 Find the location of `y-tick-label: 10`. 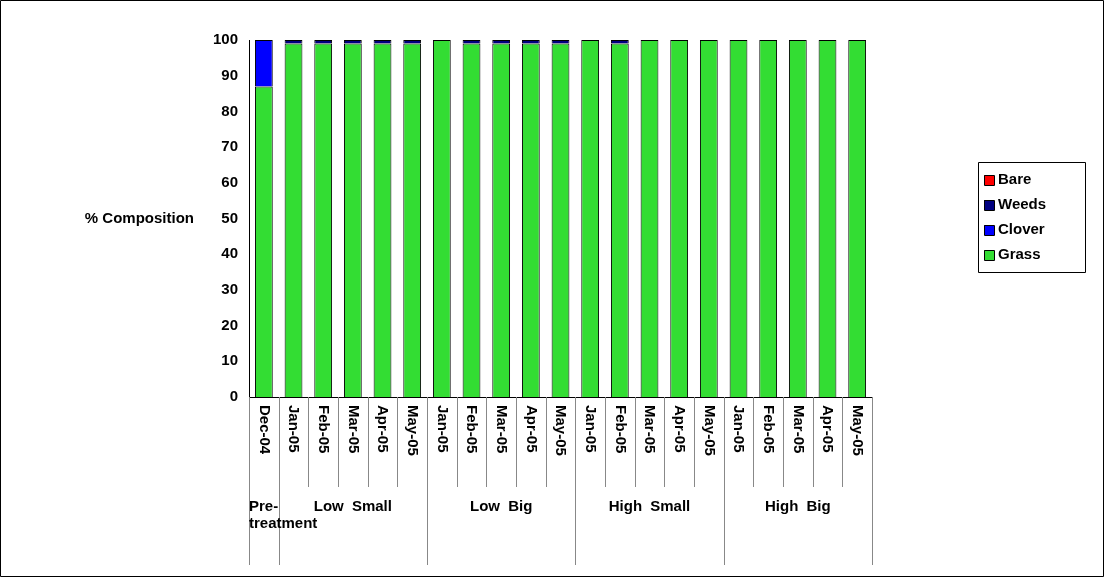

y-tick-label: 10 is located at coordinates (230, 360).